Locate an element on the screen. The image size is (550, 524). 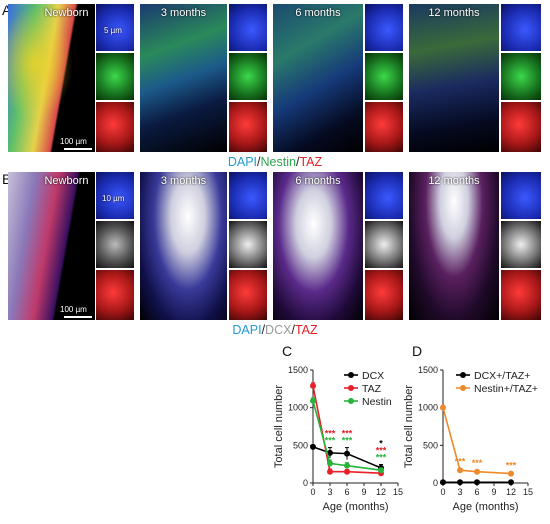
x-tick-label: 3 is located at coordinates (329, 492).